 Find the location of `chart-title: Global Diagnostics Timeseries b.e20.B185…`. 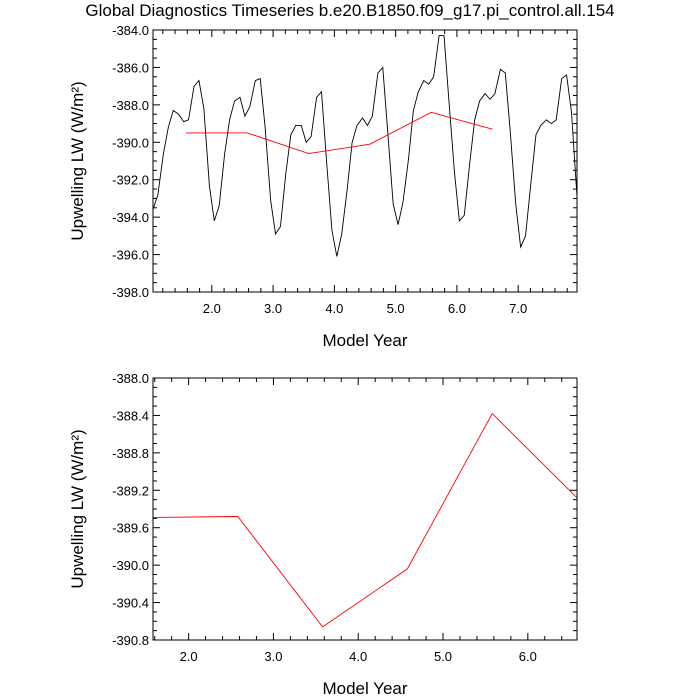

chart-title: Global Diagnostics Timeseries b.e20.B185… is located at coordinates (350, 10).